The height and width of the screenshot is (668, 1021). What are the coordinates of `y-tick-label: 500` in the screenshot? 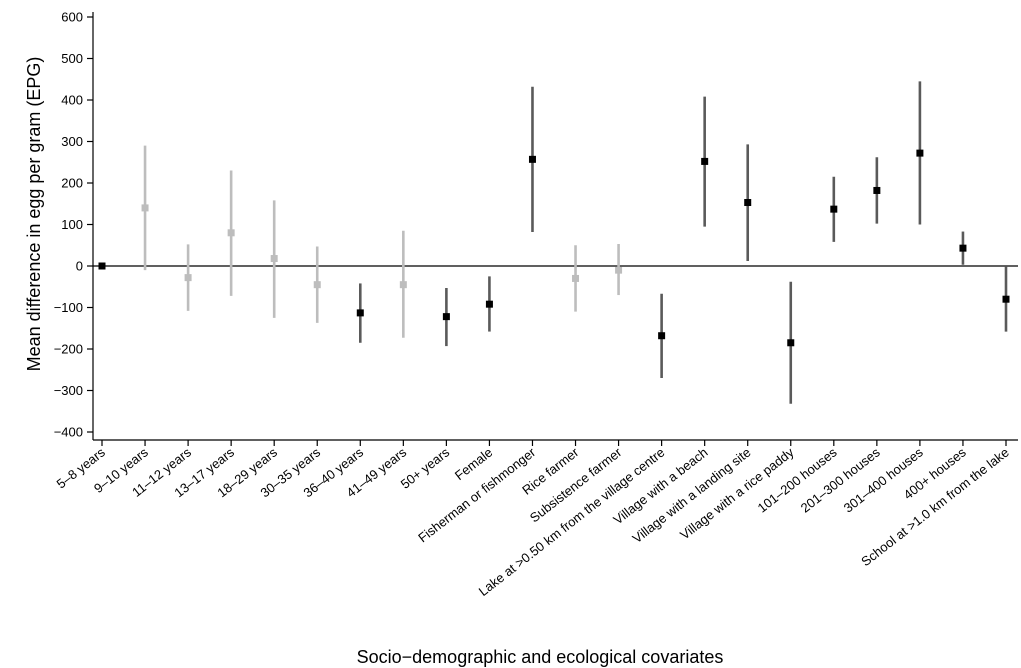 It's located at (72, 58).